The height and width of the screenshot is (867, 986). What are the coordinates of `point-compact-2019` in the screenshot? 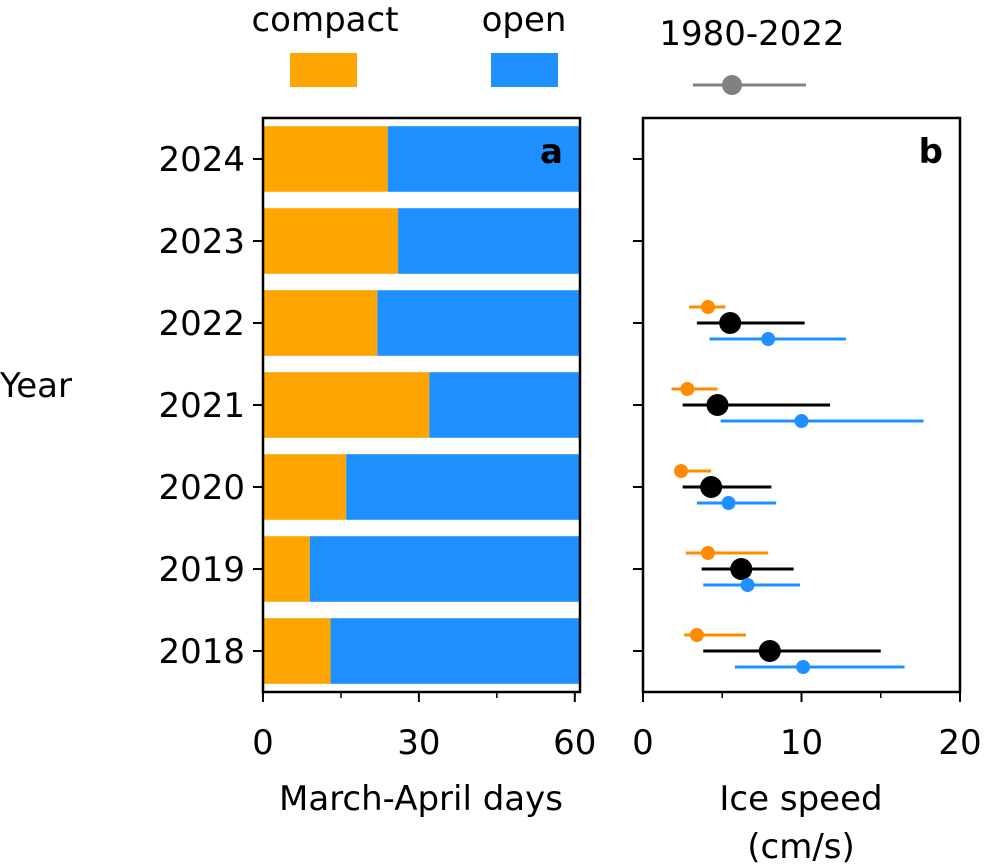 It's located at (707, 553).